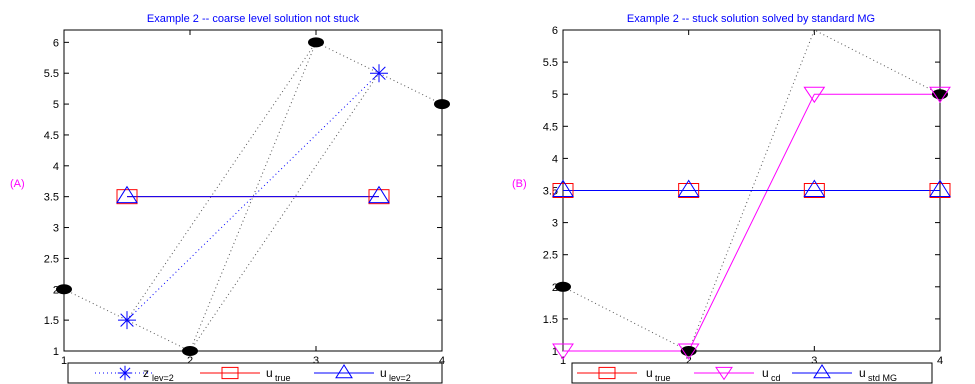 Image resolution: width=975 pixels, height=384 pixels. Describe the element at coordinates (550, 127) in the screenshot. I see `ytick-label-b-7: 4.5` at that location.